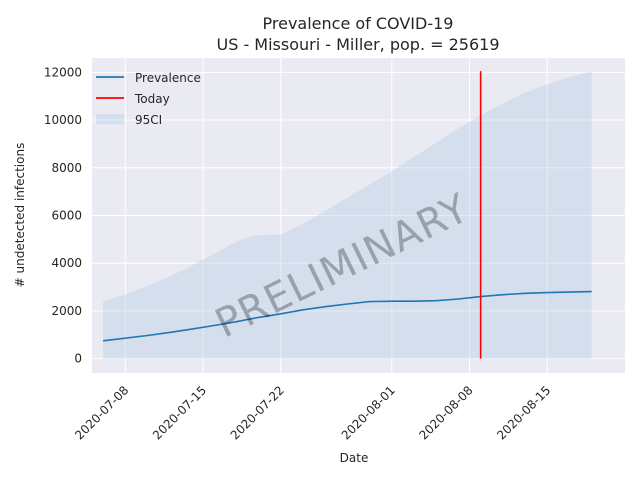 The image size is (640, 480). Describe the element at coordinates (148, 120) in the screenshot. I see `legend-label-95ci: 95CI` at that location.